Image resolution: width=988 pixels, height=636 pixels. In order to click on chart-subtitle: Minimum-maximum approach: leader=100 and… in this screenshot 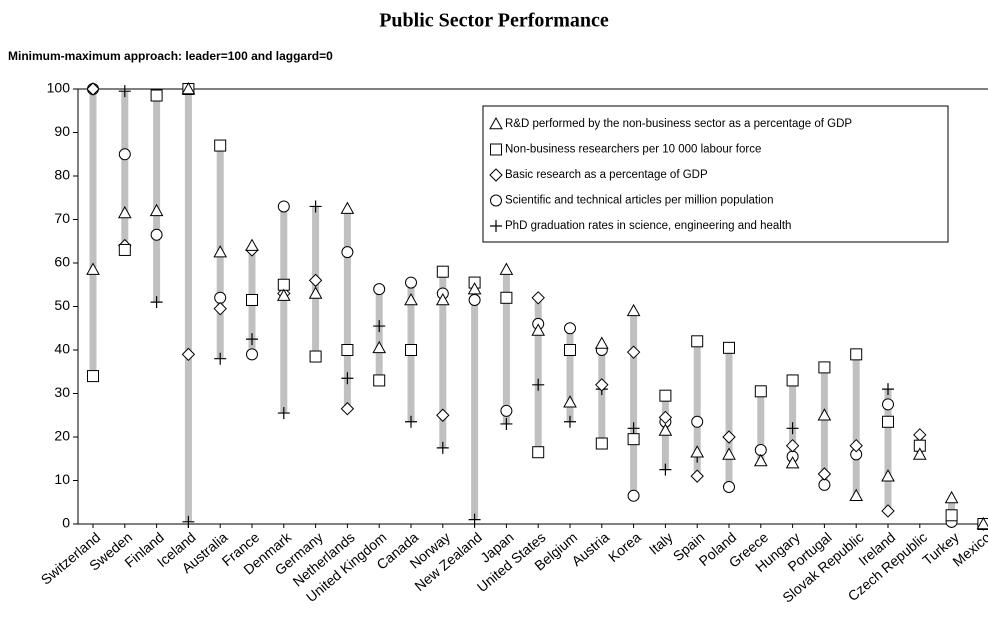, I will do `click(170, 56)`.